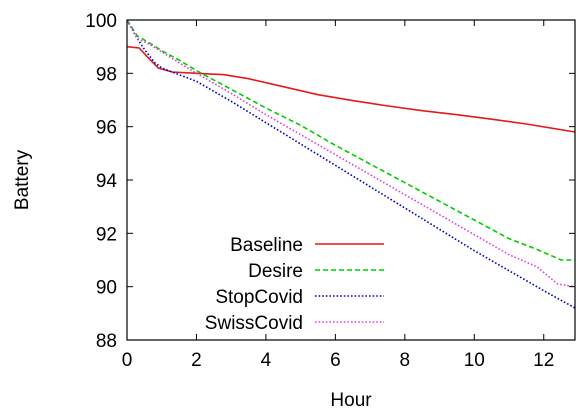 The width and height of the screenshot is (576, 415). I want to click on x-tick-label: 0, so click(127, 360).